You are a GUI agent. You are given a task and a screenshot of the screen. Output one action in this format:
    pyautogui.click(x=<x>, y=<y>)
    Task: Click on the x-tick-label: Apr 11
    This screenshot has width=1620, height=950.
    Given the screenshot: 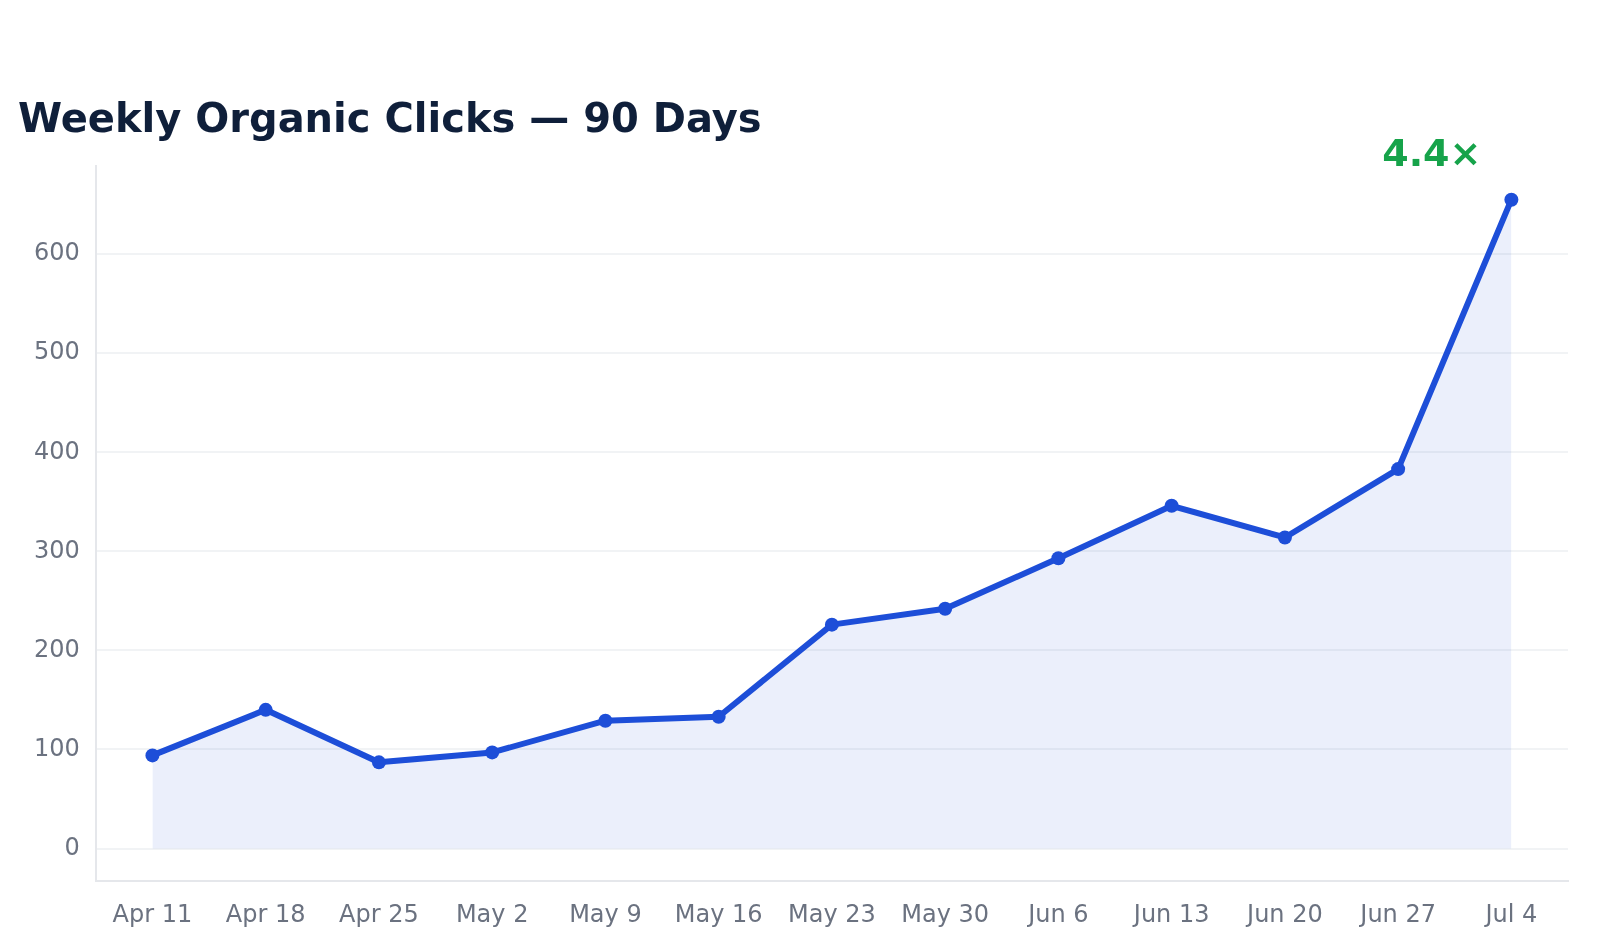 What is the action you would take?
    pyautogui.click(x=152, y=913)
    